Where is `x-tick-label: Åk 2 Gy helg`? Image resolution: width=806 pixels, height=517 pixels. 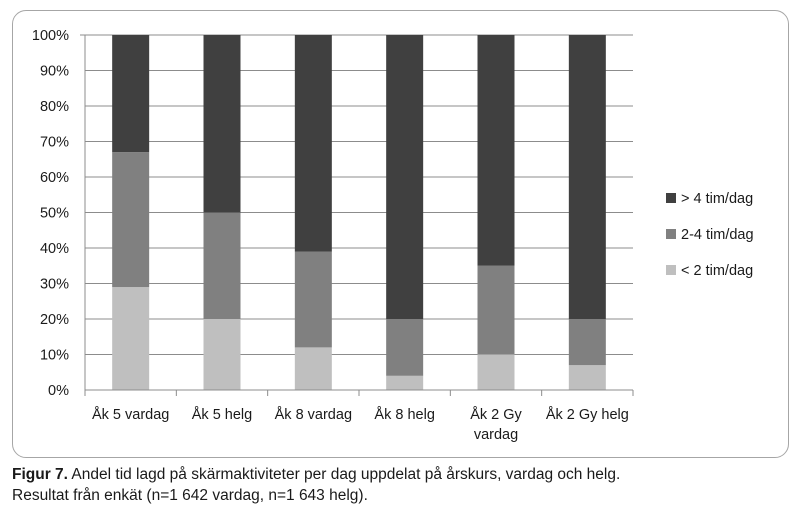 x-tick-label: Åk 2 Gy helg is located at coordinates (587, 414).